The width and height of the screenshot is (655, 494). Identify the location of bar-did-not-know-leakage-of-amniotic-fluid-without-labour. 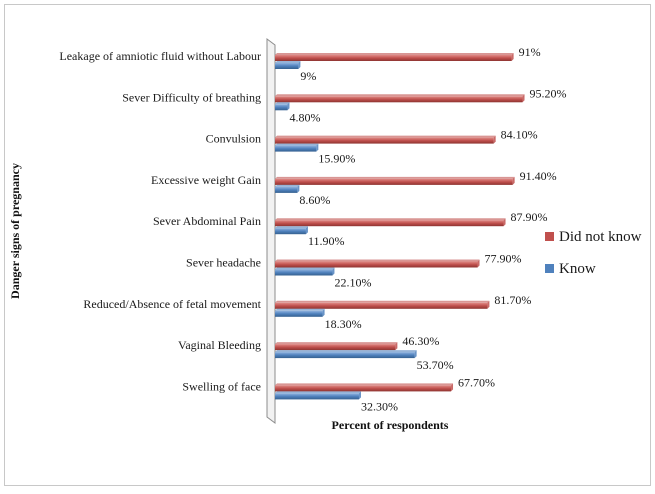
(393, 58).